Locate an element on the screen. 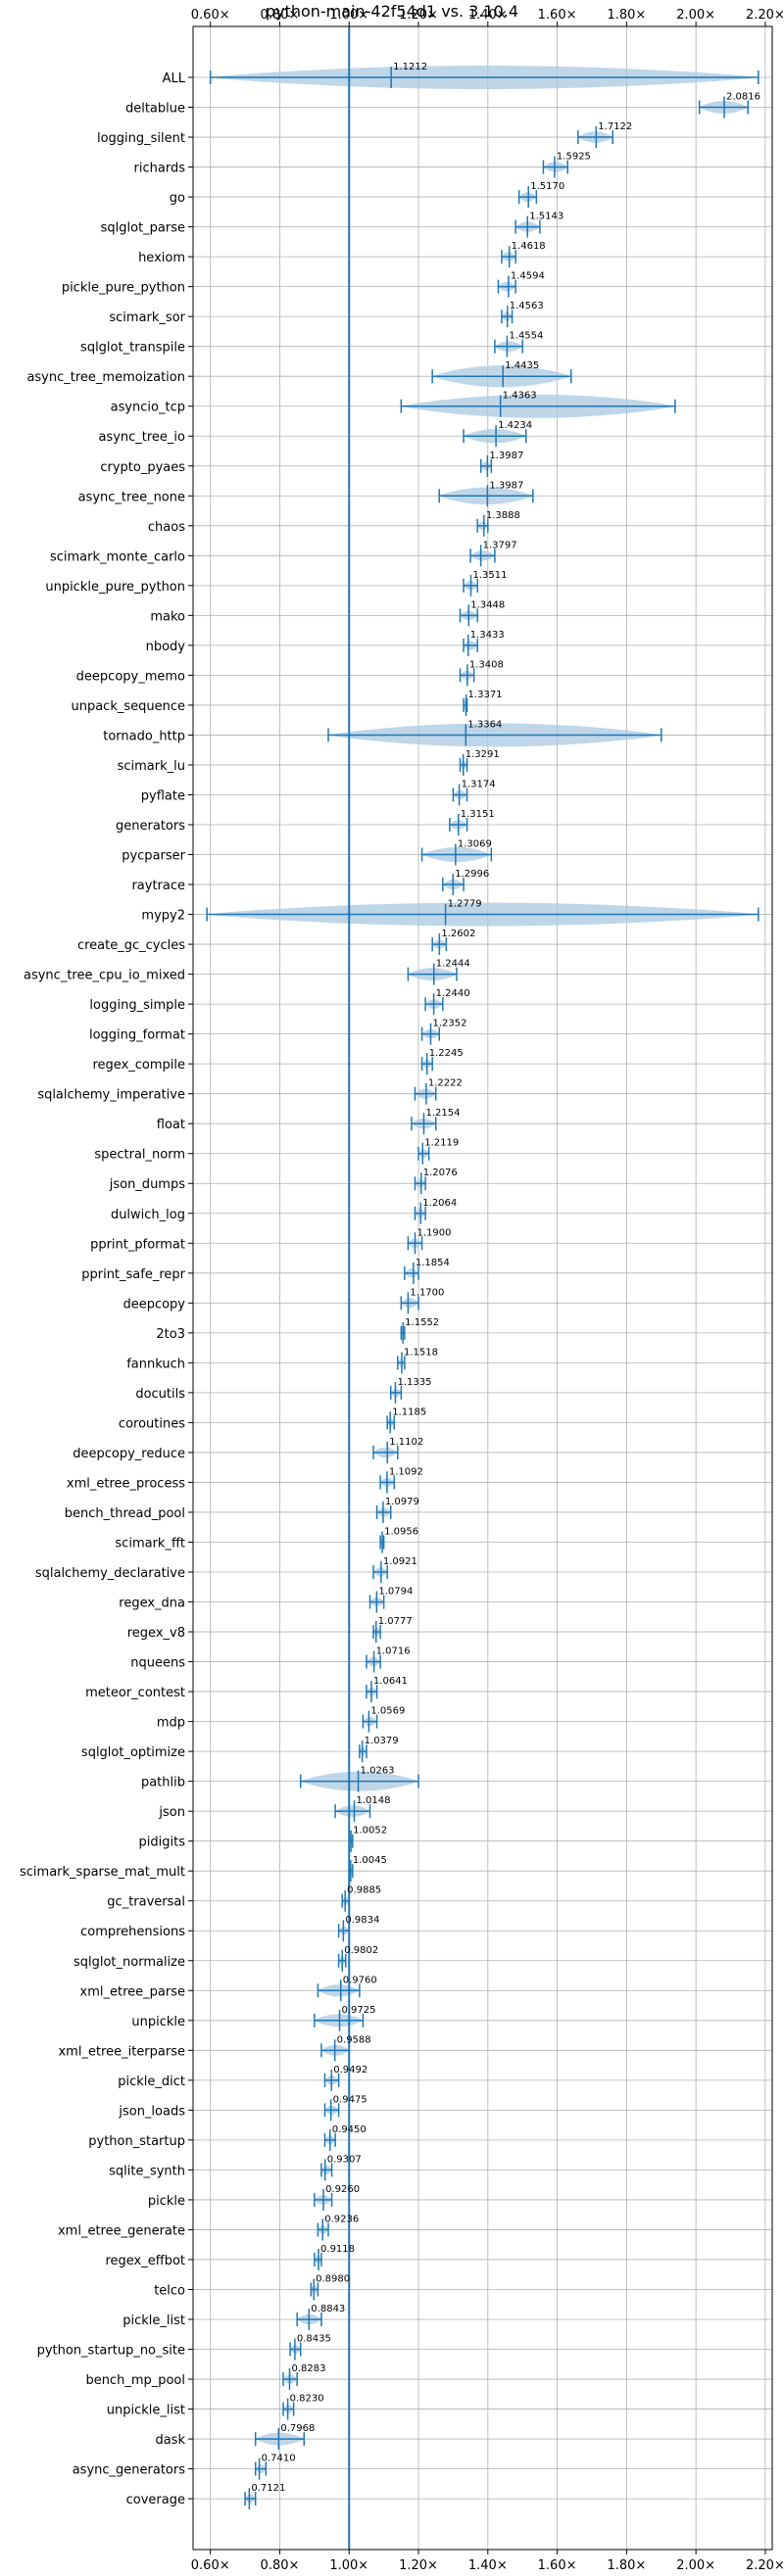 This screenshot has width=784, height=2576. x-tick-label-bottom: 1.60× is located at coordinates (557, 2565).